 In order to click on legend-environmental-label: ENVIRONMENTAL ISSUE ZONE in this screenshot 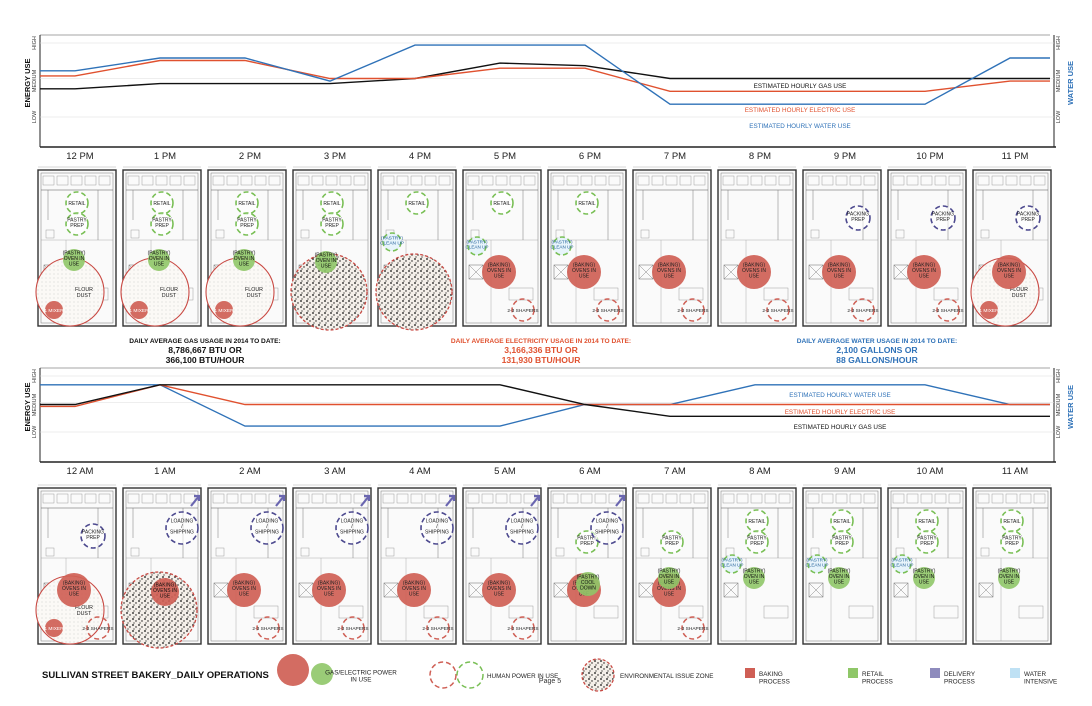, I will do `click(666, 676)`.